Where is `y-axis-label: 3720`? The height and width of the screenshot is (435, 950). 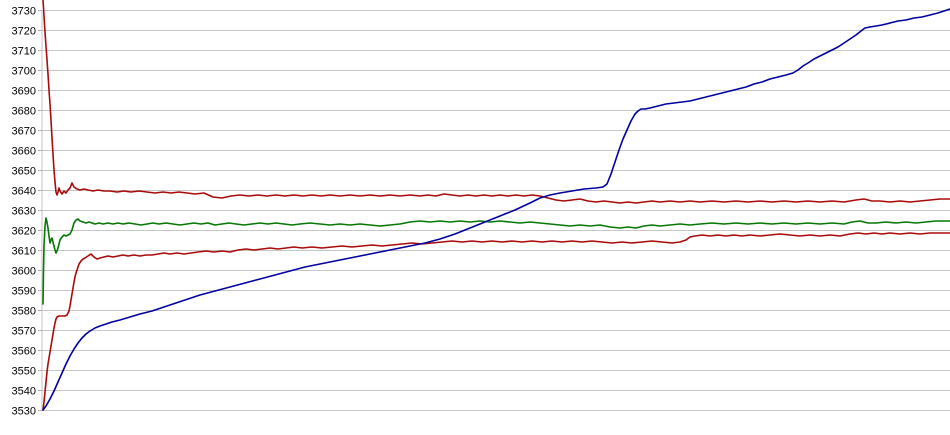
y-axis-label: 3720 is located at coordinates (24, 32).